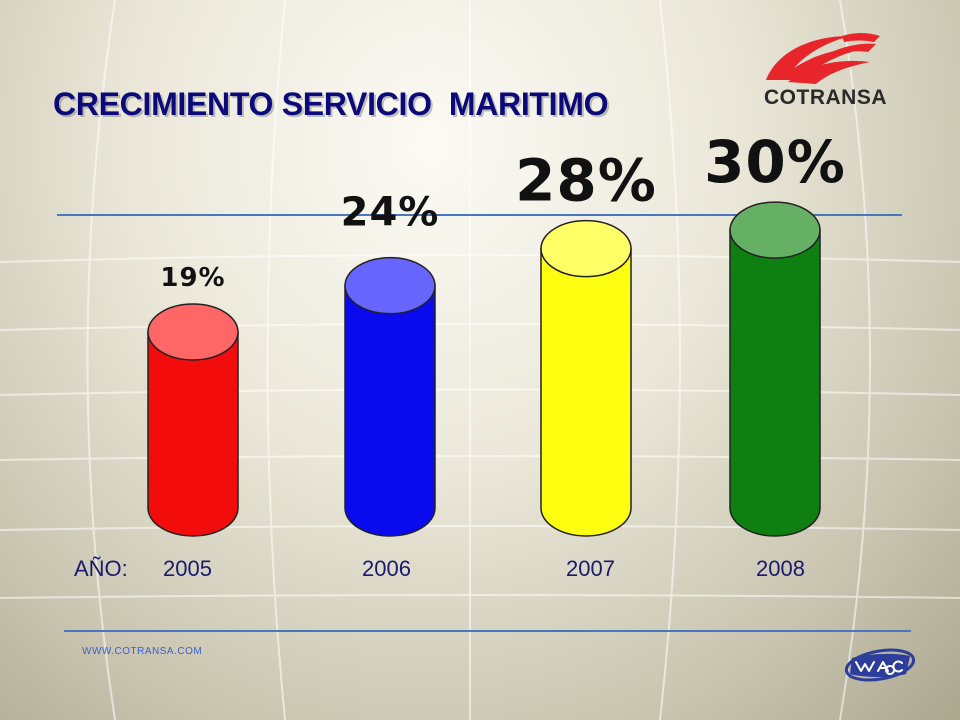  Describe the element at coordinates (880, 665) in the screenshot. I see `waco-logo-icon` at that location.